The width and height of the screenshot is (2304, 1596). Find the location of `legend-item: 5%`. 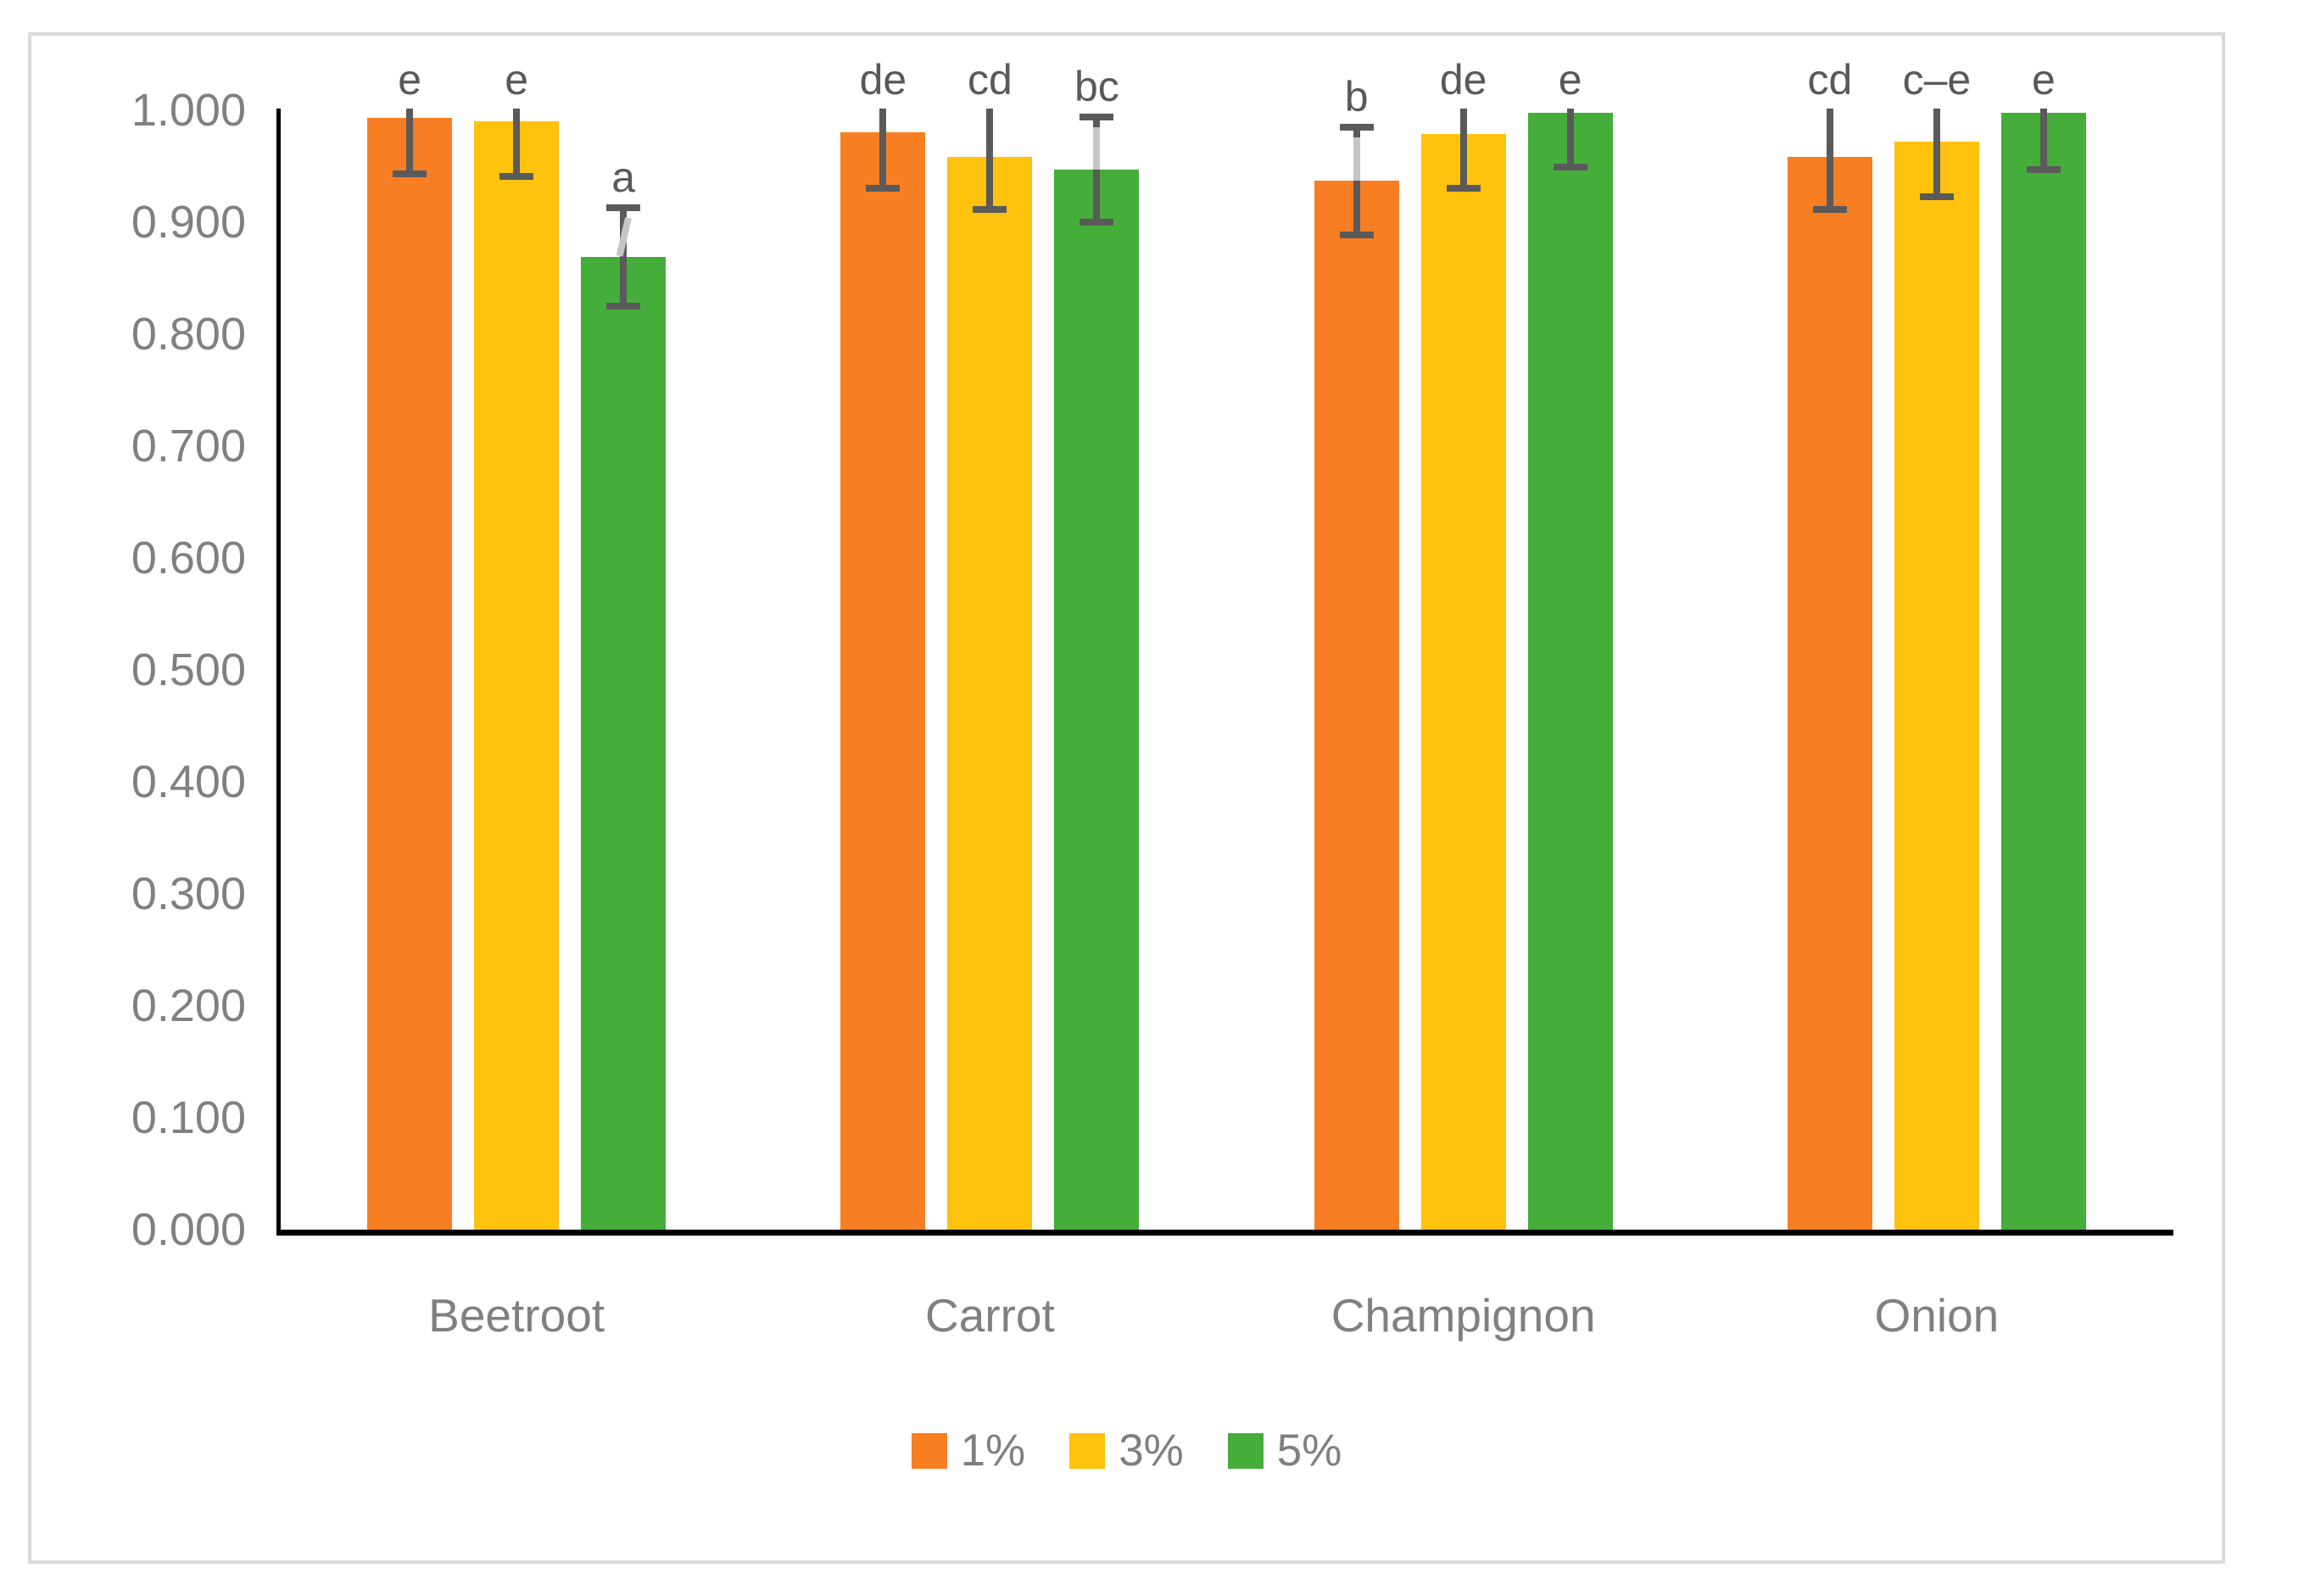

legend-item: 5% is located at coordinates (1284, 1451).